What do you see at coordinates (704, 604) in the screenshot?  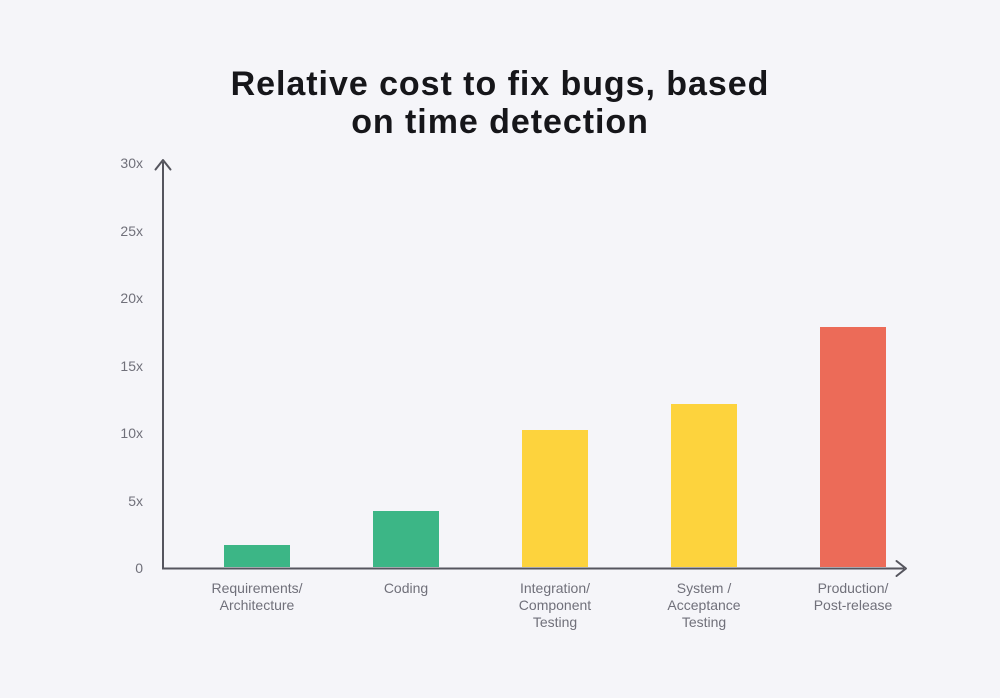 I see `category-label-system-acceptance-testing: System / Acceptance Testing` at bounding box center [704, 604].